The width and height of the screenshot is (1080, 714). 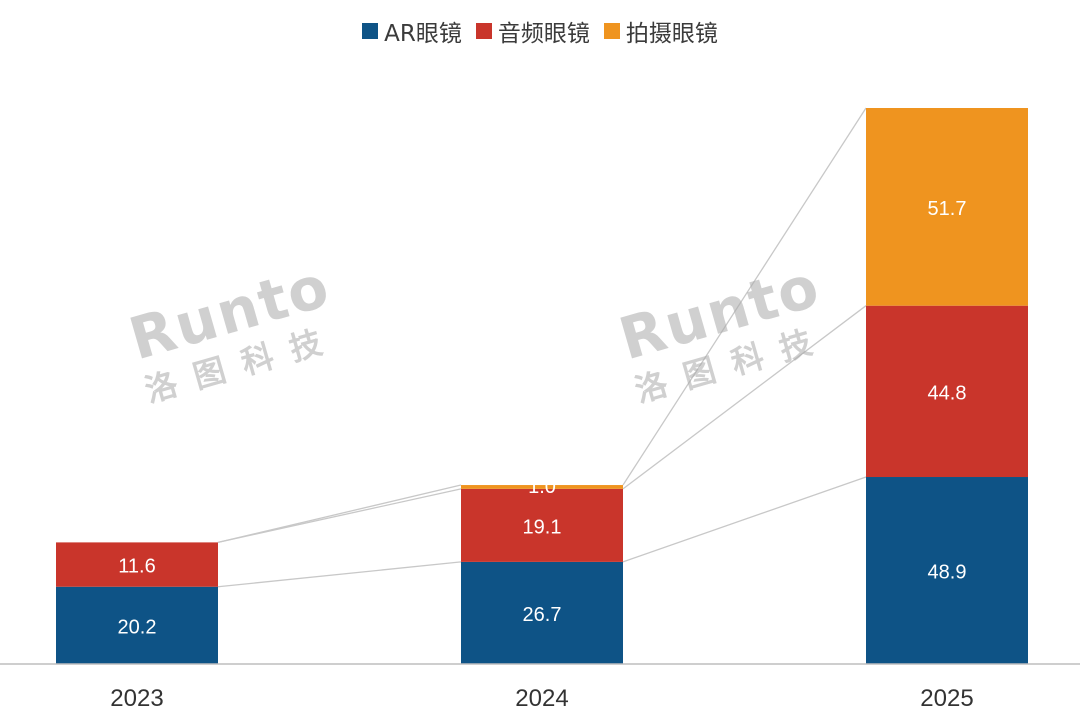 What do you see at coordinates (542, 615) in the screenshot?
I see `data-label-2024-0: 26.7` at bounding box center [542, 615].